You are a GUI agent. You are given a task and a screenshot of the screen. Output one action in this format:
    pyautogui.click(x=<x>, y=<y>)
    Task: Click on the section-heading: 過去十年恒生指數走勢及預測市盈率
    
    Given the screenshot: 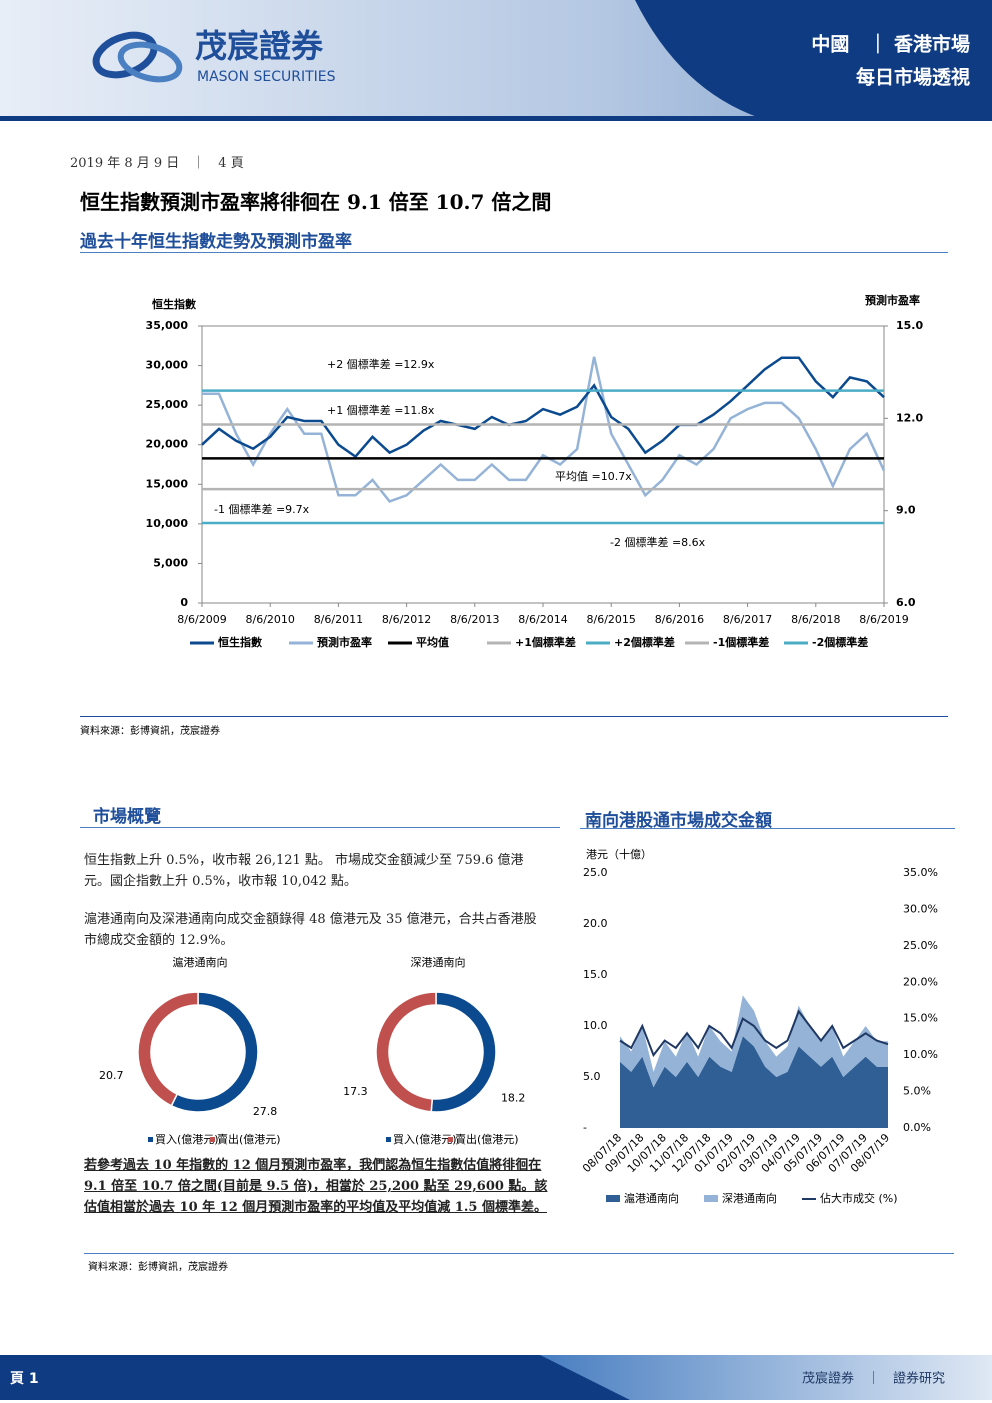 What is the action you would take?
    pyautogui.click(x=216, y=242)
    